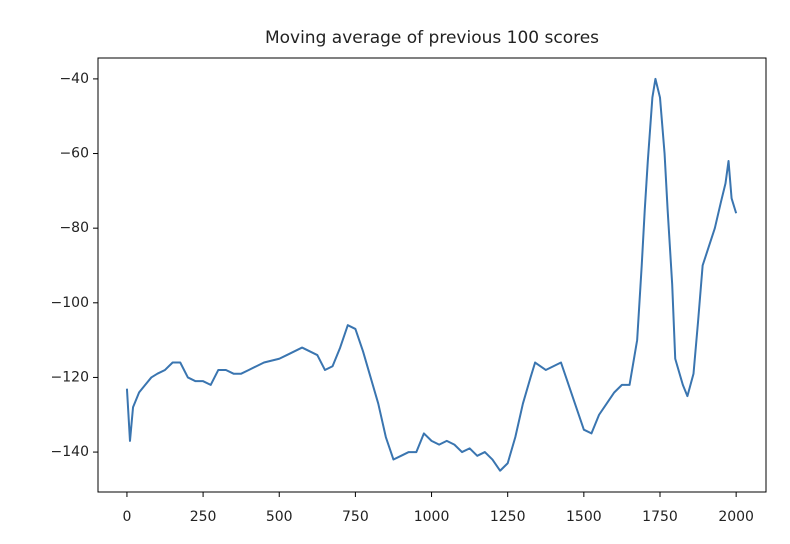 This screenshot has height=544, width=790. Describe the element at coordinates (355, 517) in the screenshot. I see `x-tick-label: 750` at that location.